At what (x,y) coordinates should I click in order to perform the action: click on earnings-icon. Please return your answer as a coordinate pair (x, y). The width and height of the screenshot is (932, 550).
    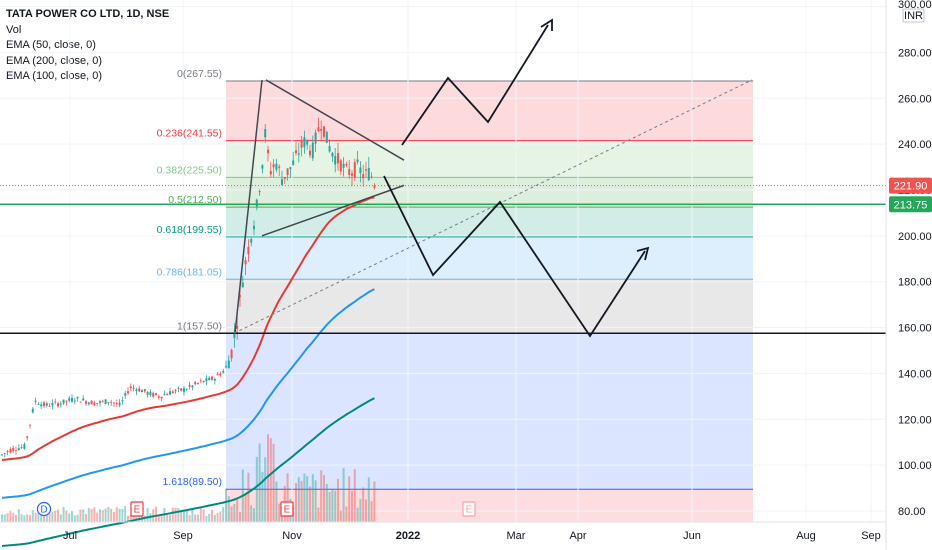
    Looking at the image, I should click on (137, 509).